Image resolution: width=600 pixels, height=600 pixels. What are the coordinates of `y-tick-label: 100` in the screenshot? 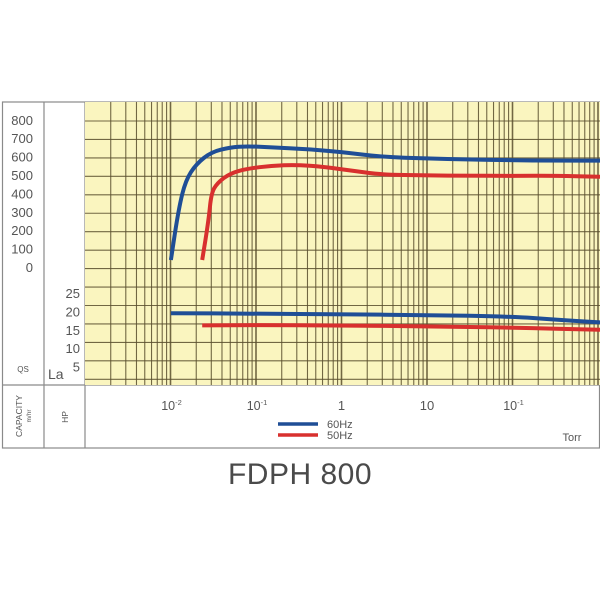 It's located at (22, 249).